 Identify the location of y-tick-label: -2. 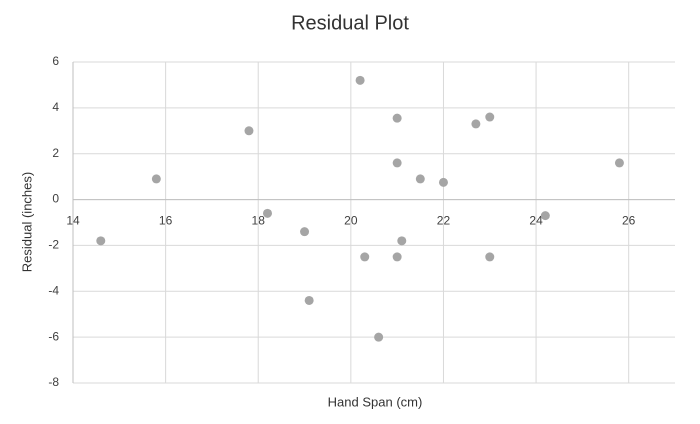
(53, 245).